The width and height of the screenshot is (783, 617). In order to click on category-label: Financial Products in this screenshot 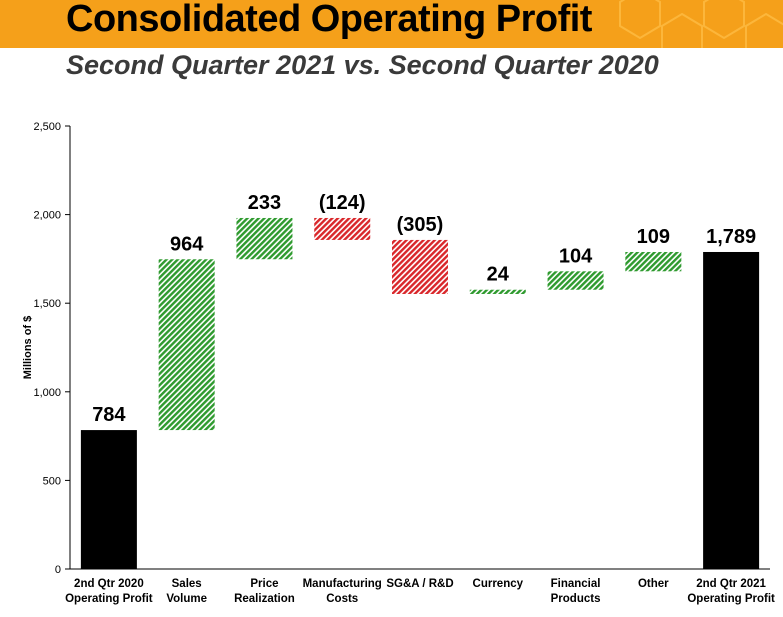, I will do `click(576, 591)`.